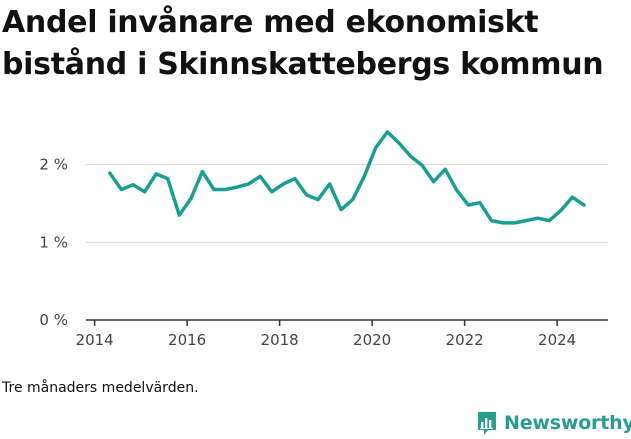 This screenshot has height=439, width=631. I want to click on bar-chart-icon, so click(487, 423).